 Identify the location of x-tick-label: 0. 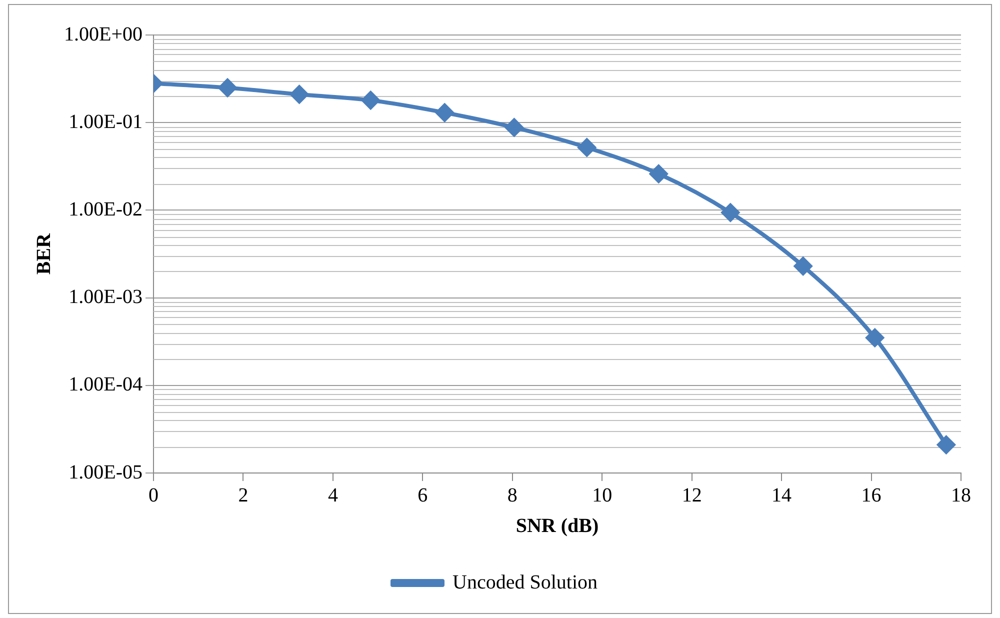
(153, 495).